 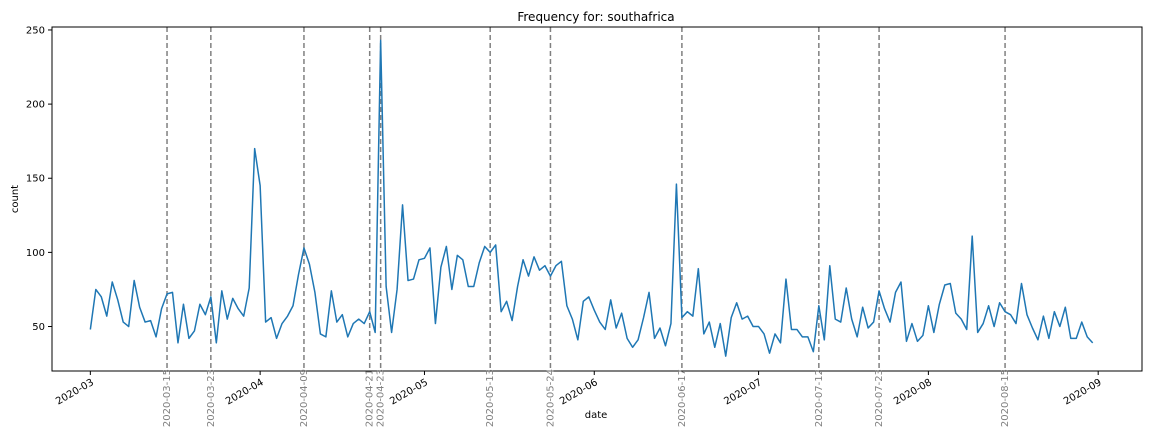 I want to click on y-axis-title: count, so click(x=15, y=199).